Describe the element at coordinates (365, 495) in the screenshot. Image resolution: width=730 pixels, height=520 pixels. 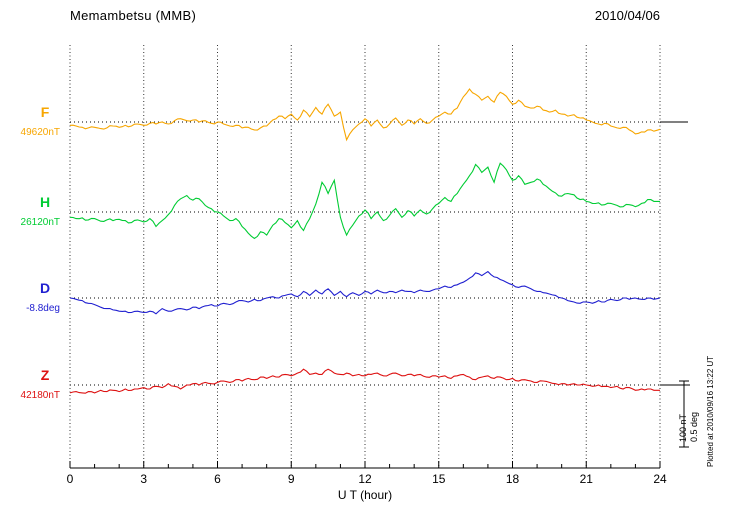
I see `x-axis-label: U T (hour)` at that location.